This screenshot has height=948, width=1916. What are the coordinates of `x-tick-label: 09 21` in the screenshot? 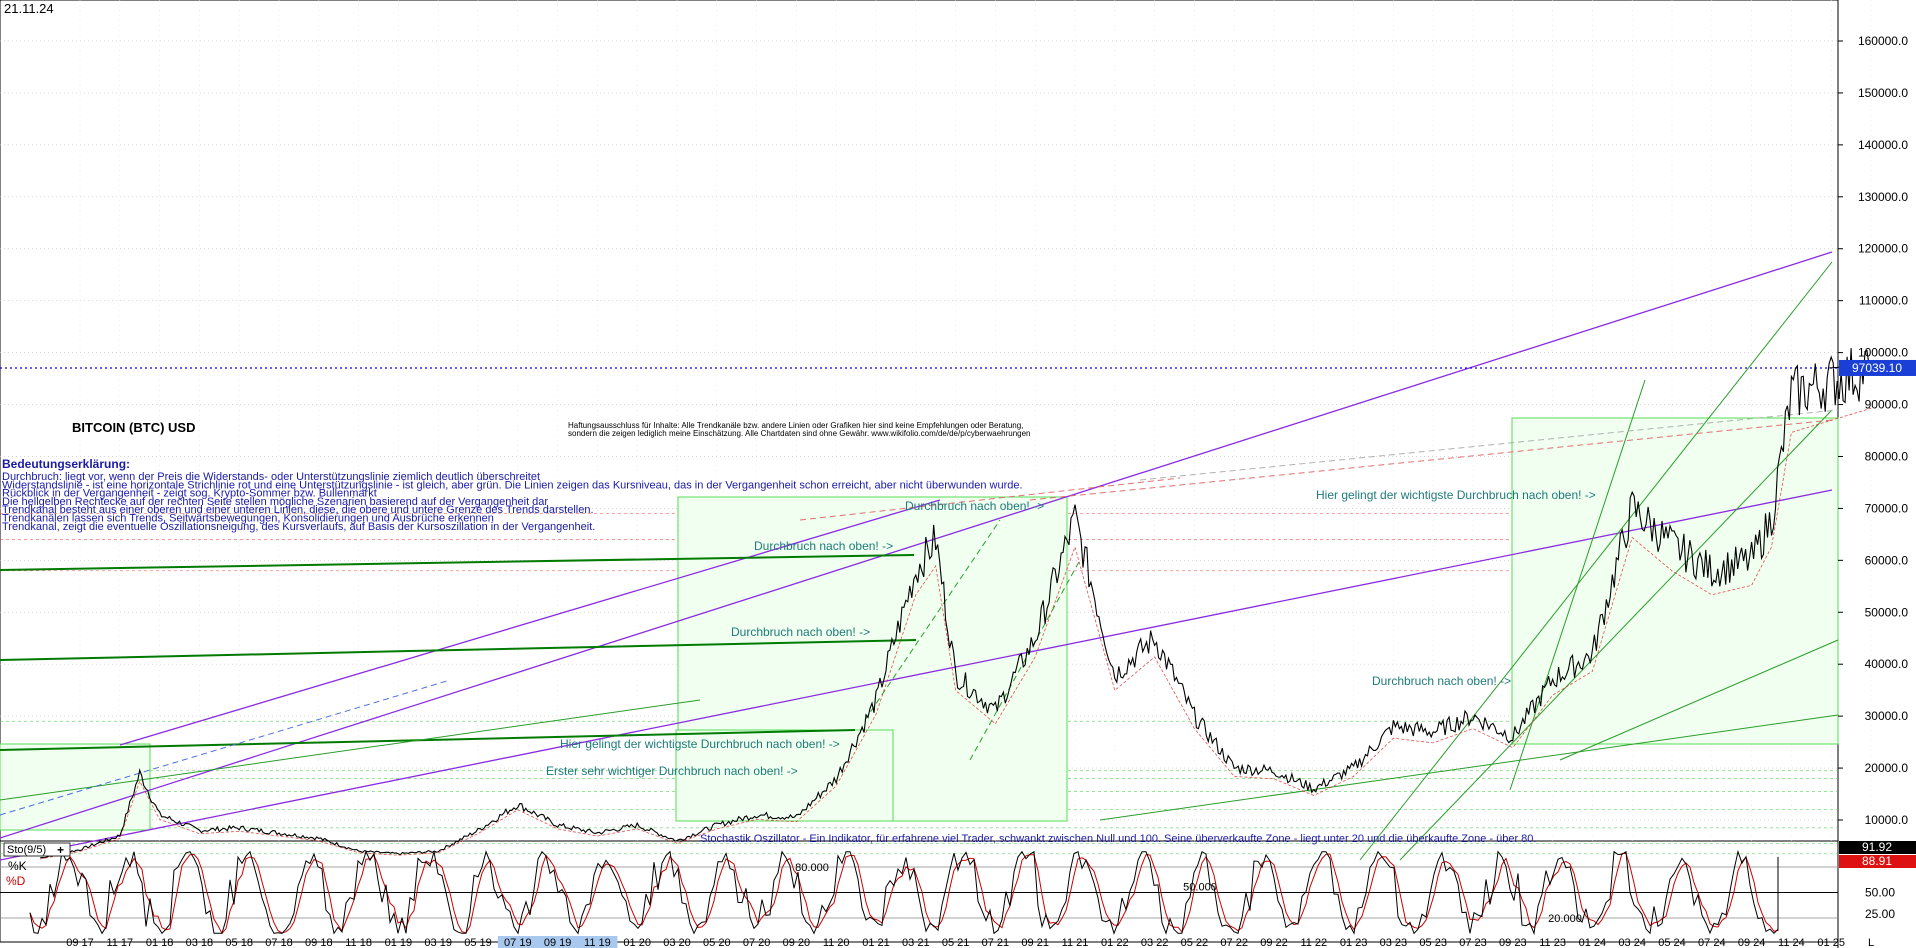 It's located at (1035, 942).